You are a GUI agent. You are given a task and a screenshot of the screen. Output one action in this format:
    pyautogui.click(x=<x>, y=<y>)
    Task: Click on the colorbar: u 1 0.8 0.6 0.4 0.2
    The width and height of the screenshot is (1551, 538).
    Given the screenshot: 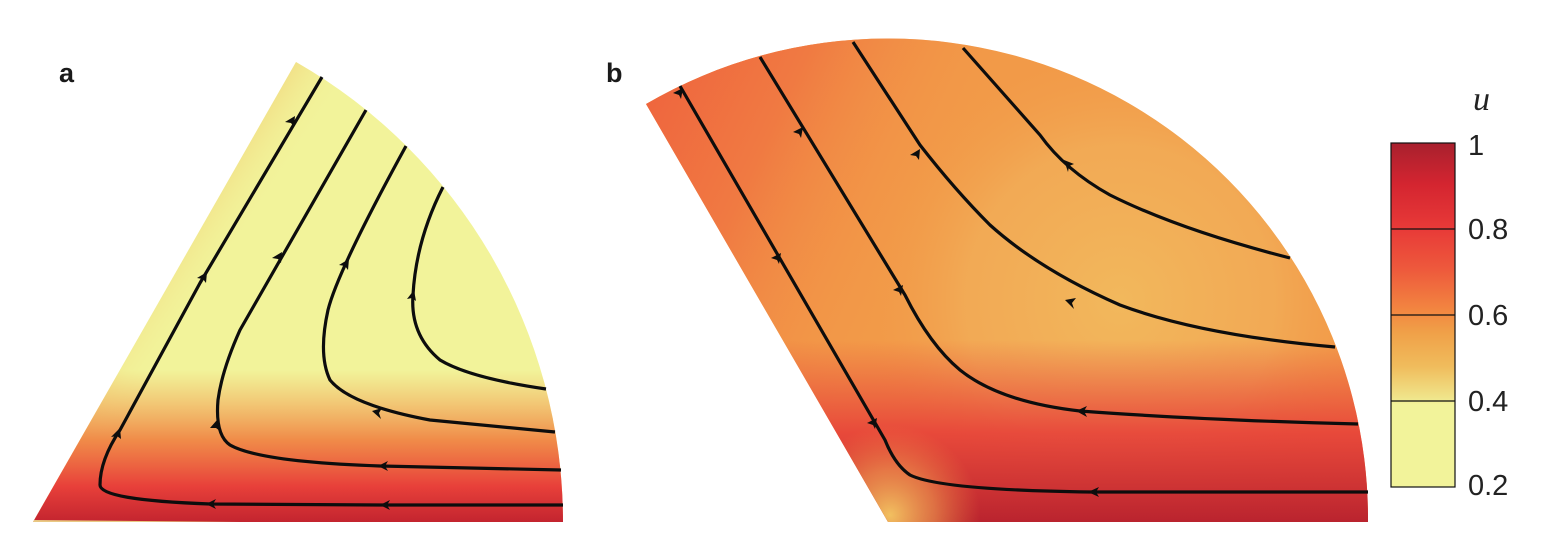 What is the action you would take?
    pyautogui.click(x=1449, y=291)
    